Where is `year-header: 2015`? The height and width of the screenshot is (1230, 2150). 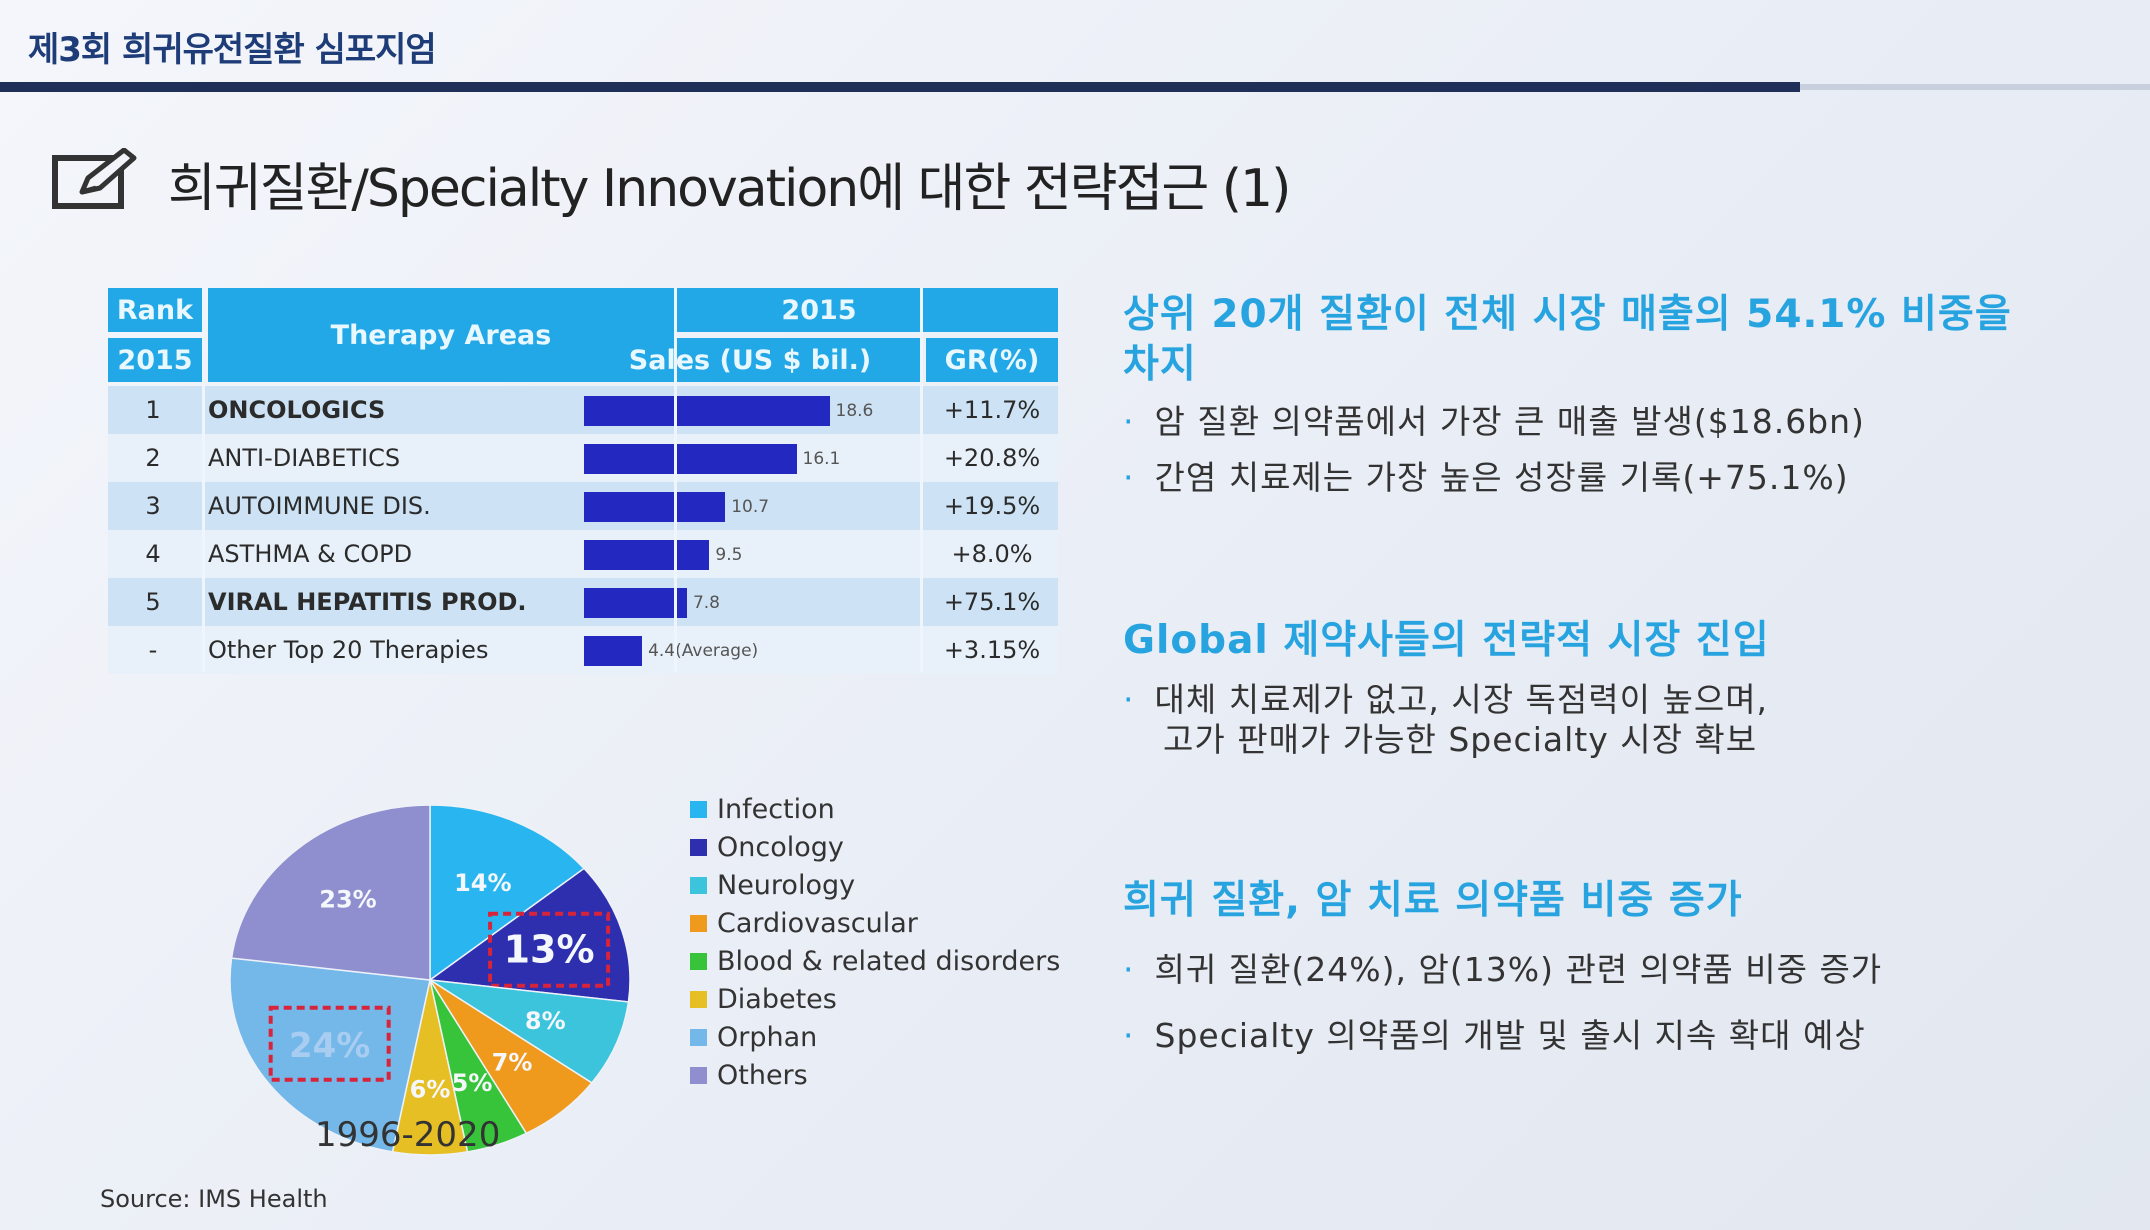 year-header: 2015 is located at coordinates (819, 310).